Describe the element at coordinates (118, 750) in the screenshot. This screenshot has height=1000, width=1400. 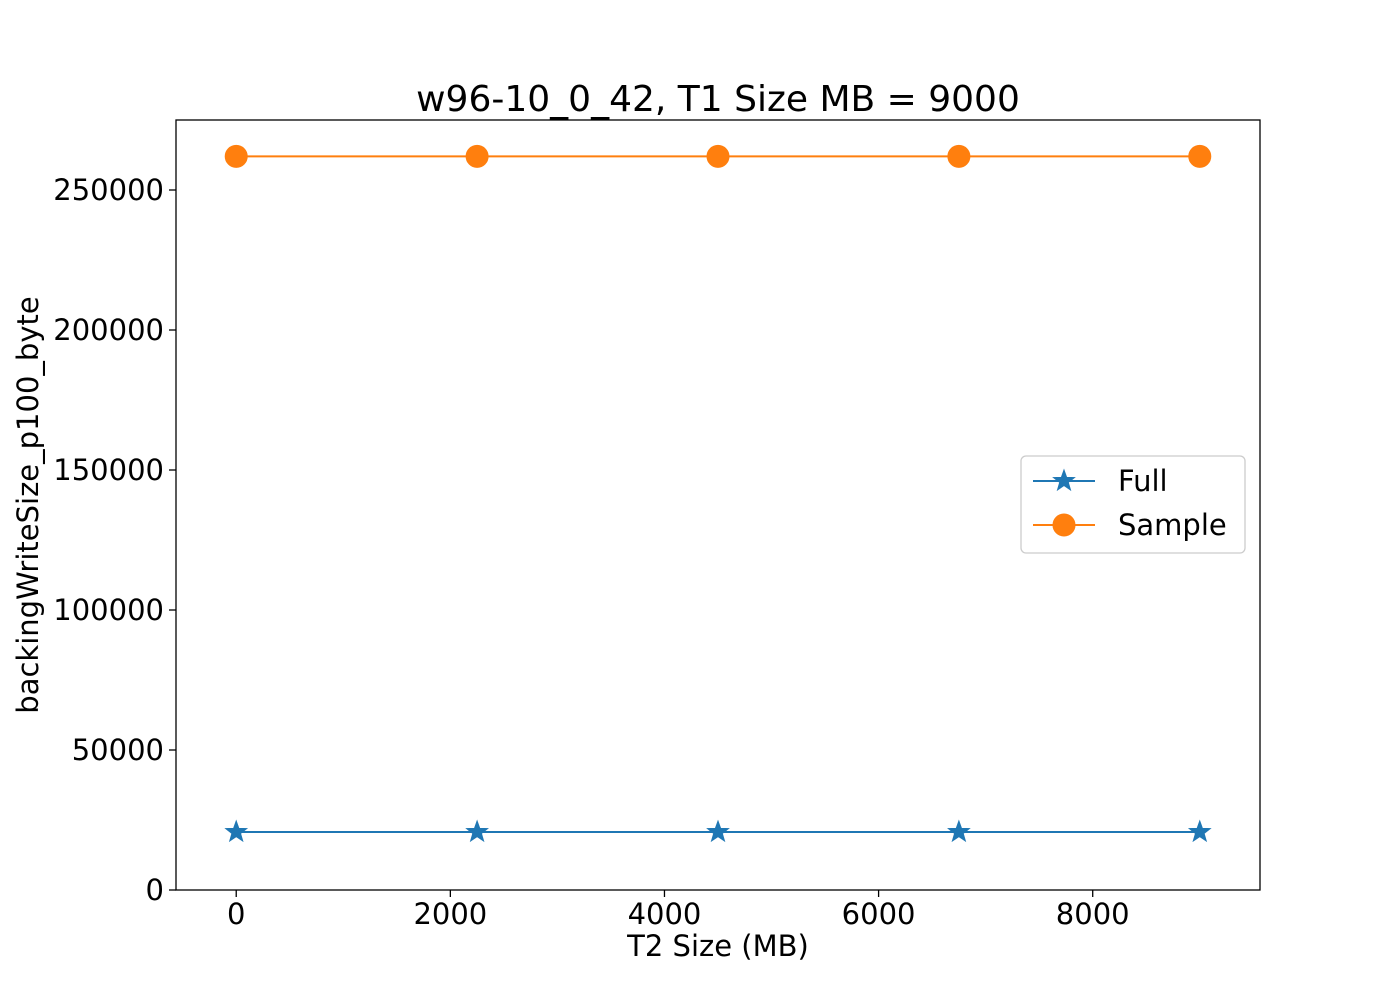
I see `y-tick-label: 50000` at that location.